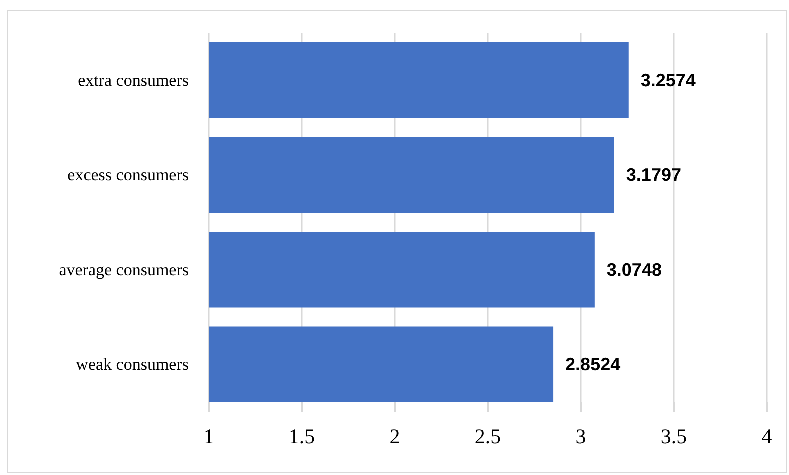  What do you see at coordinates (488, 436) in the screenshot?
I see `x-tick-label: 2.5` at bounding box center [488, 436].